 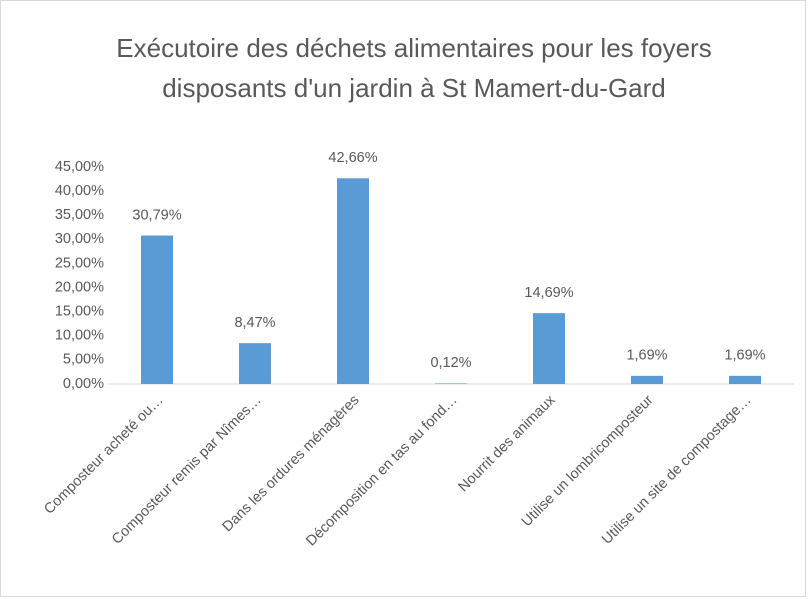 I want to click on y-tick-label: 40,00%, so click(x=79, y=191).